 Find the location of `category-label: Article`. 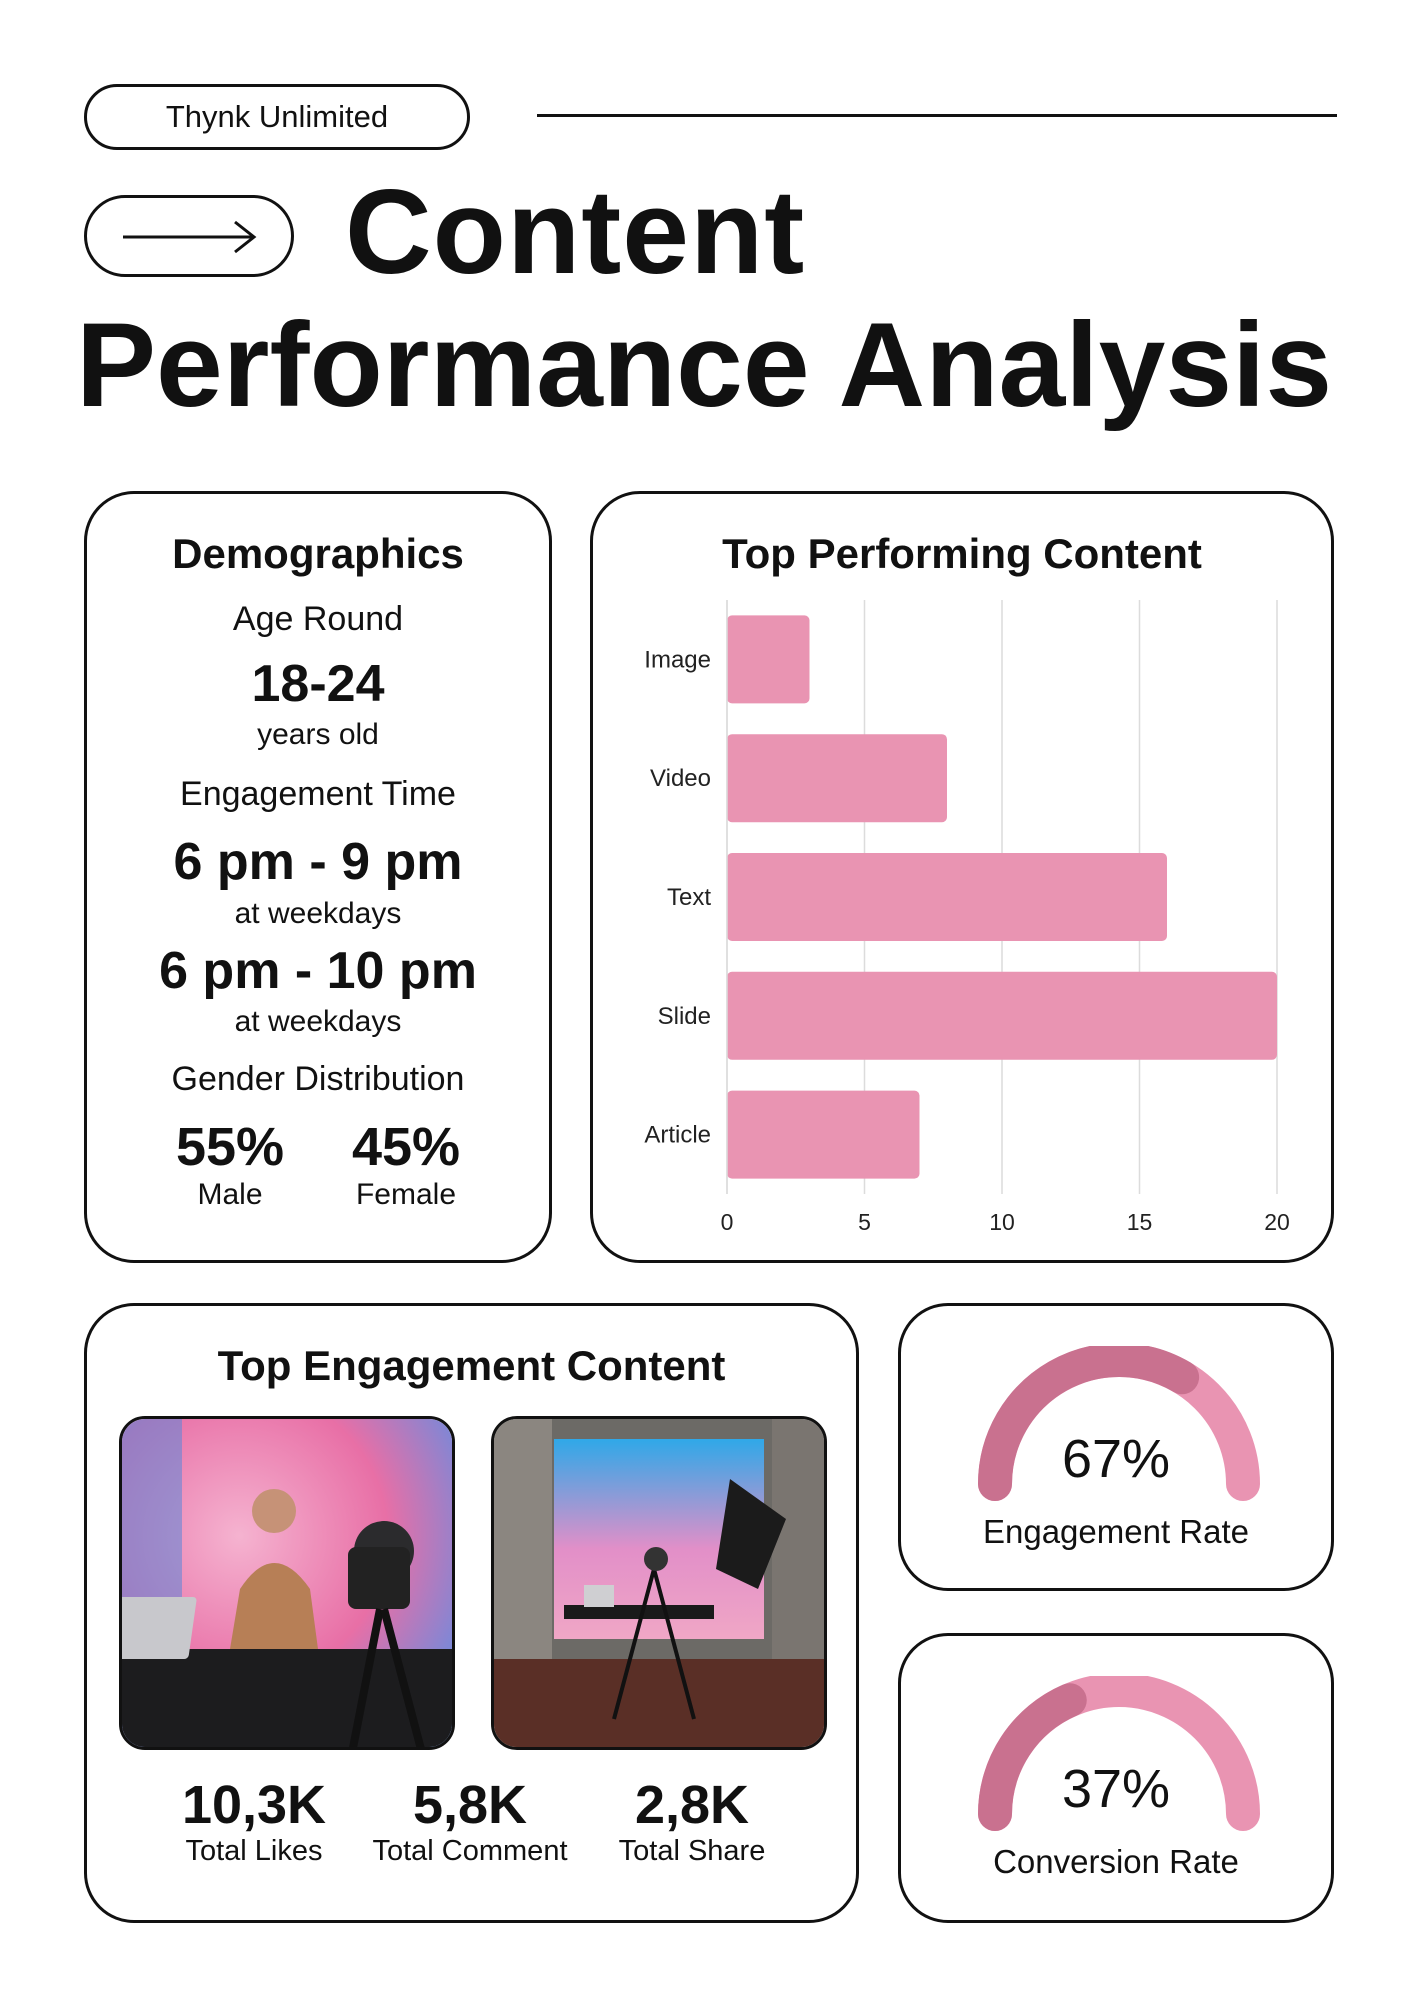

category-label: Article is located at coordinates (677, 1135).